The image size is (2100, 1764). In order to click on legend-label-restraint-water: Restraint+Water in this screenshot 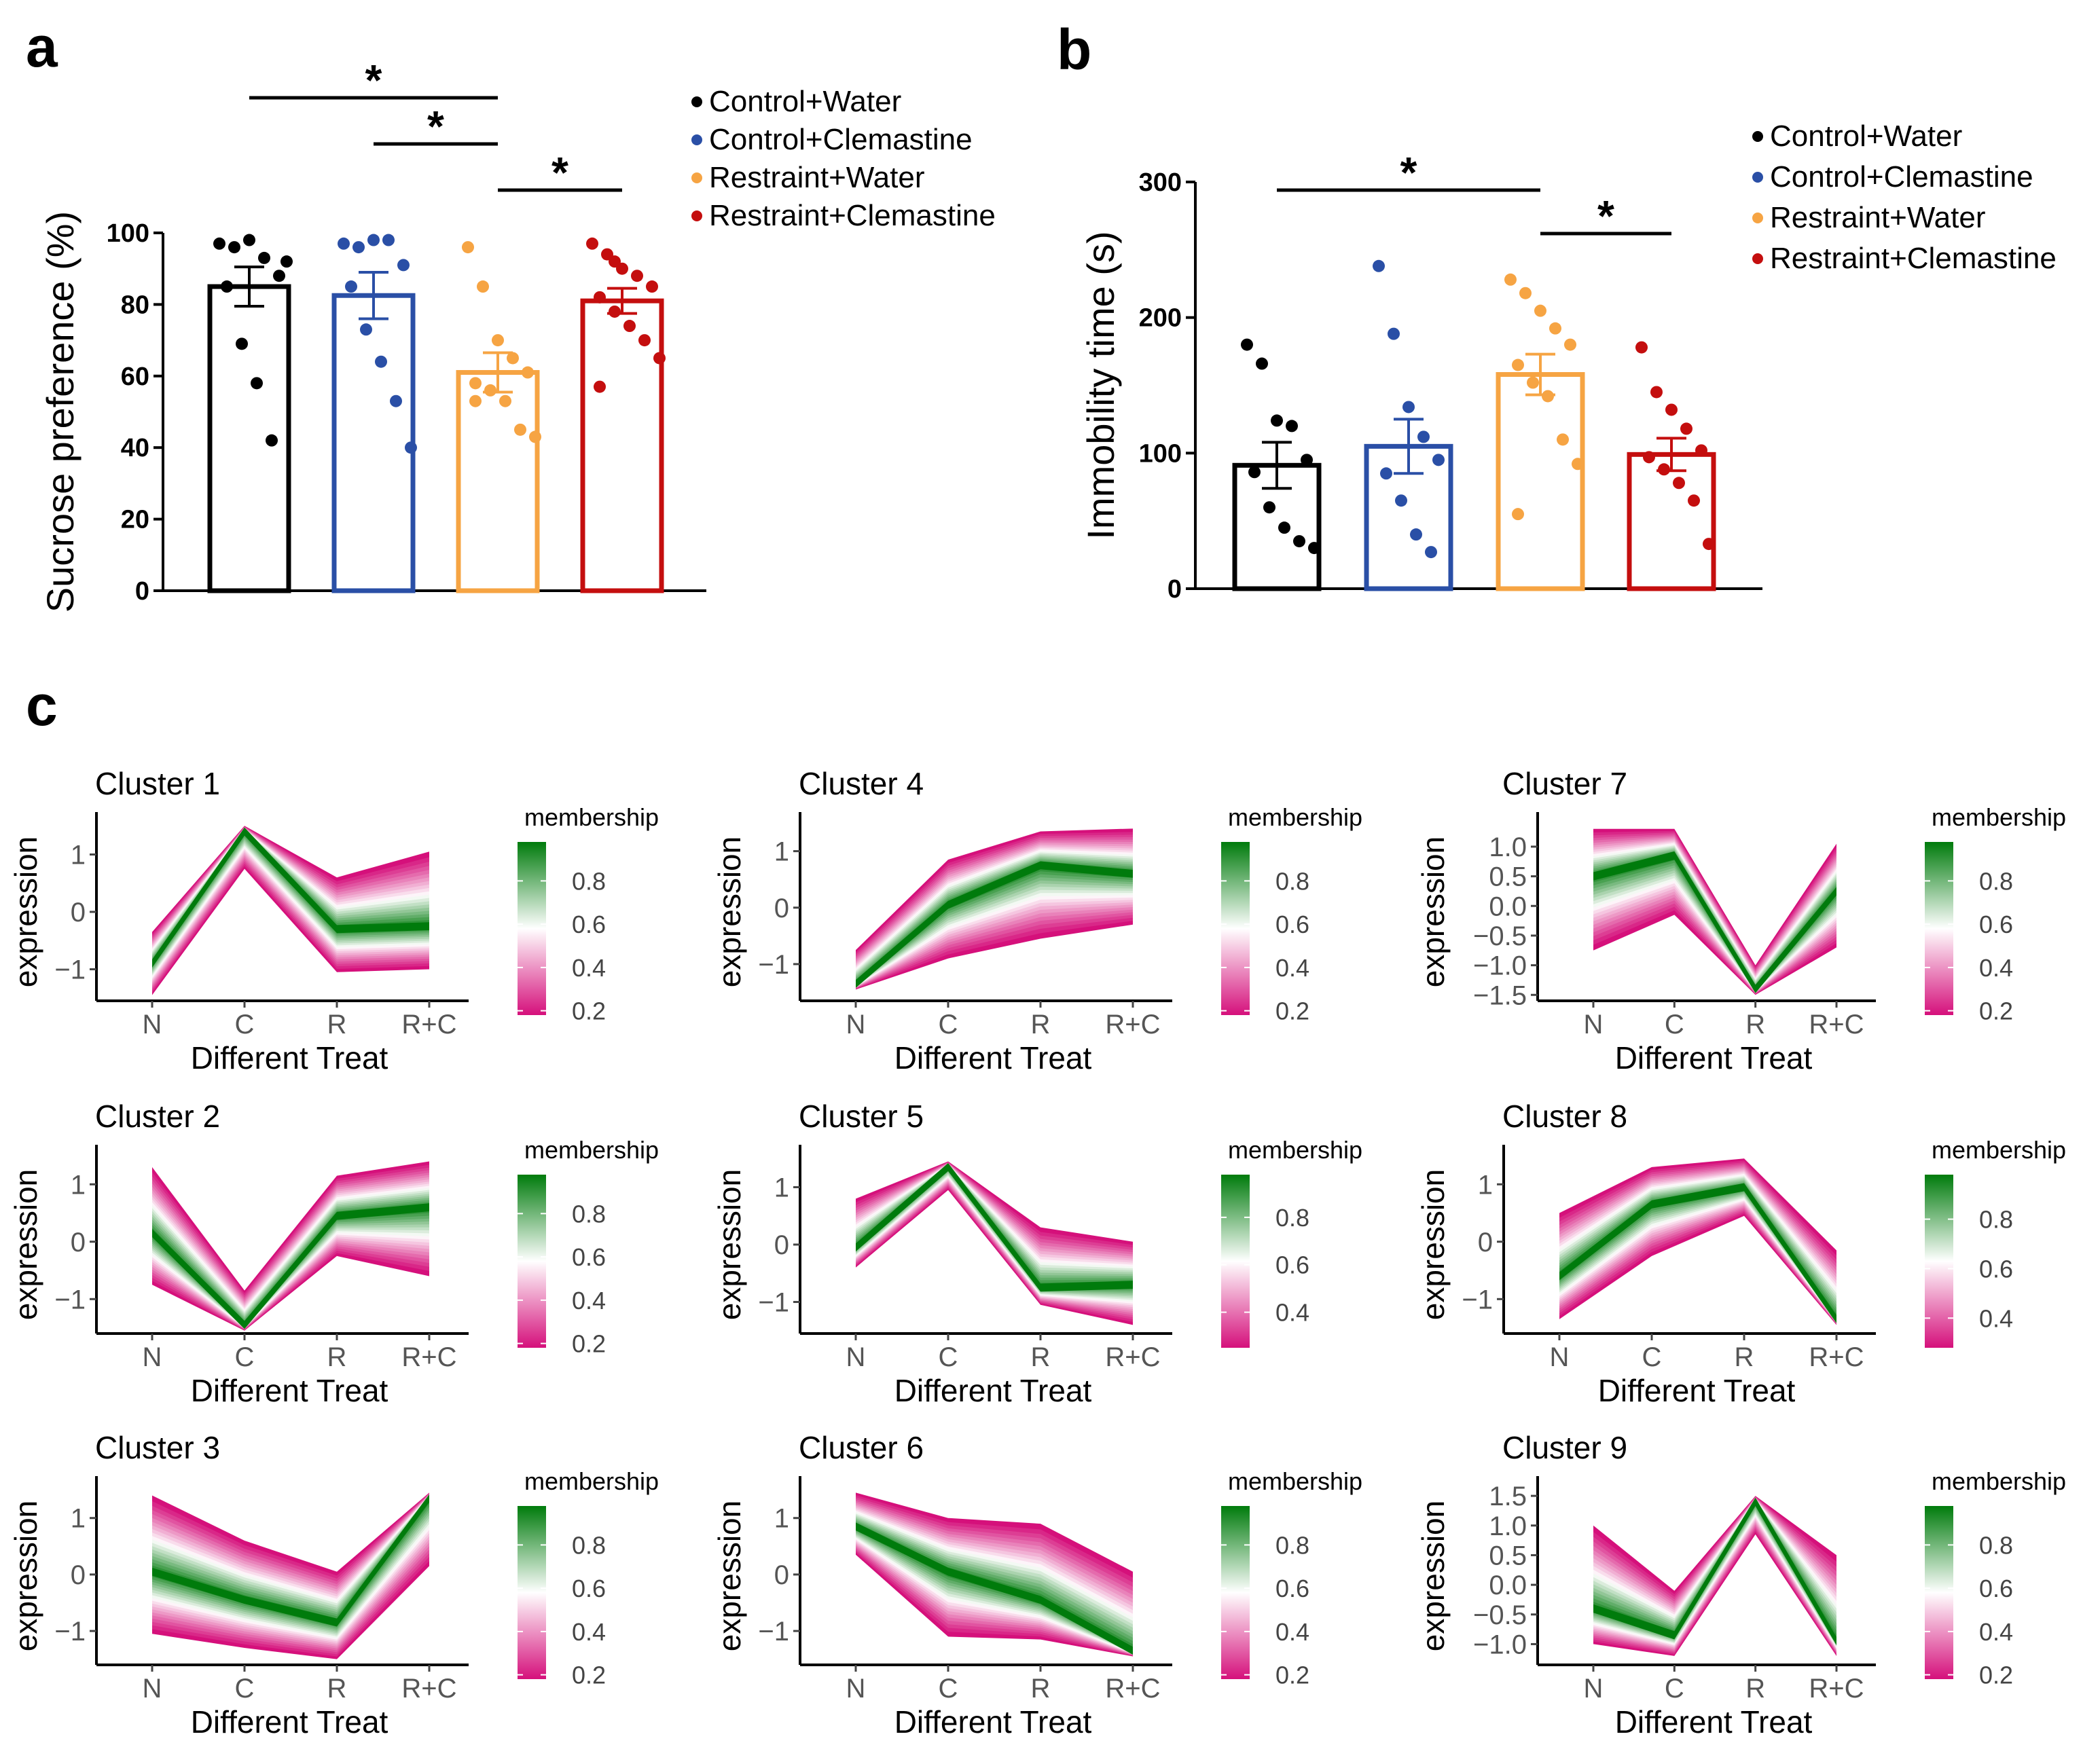, I will do `click(816, 177)`.